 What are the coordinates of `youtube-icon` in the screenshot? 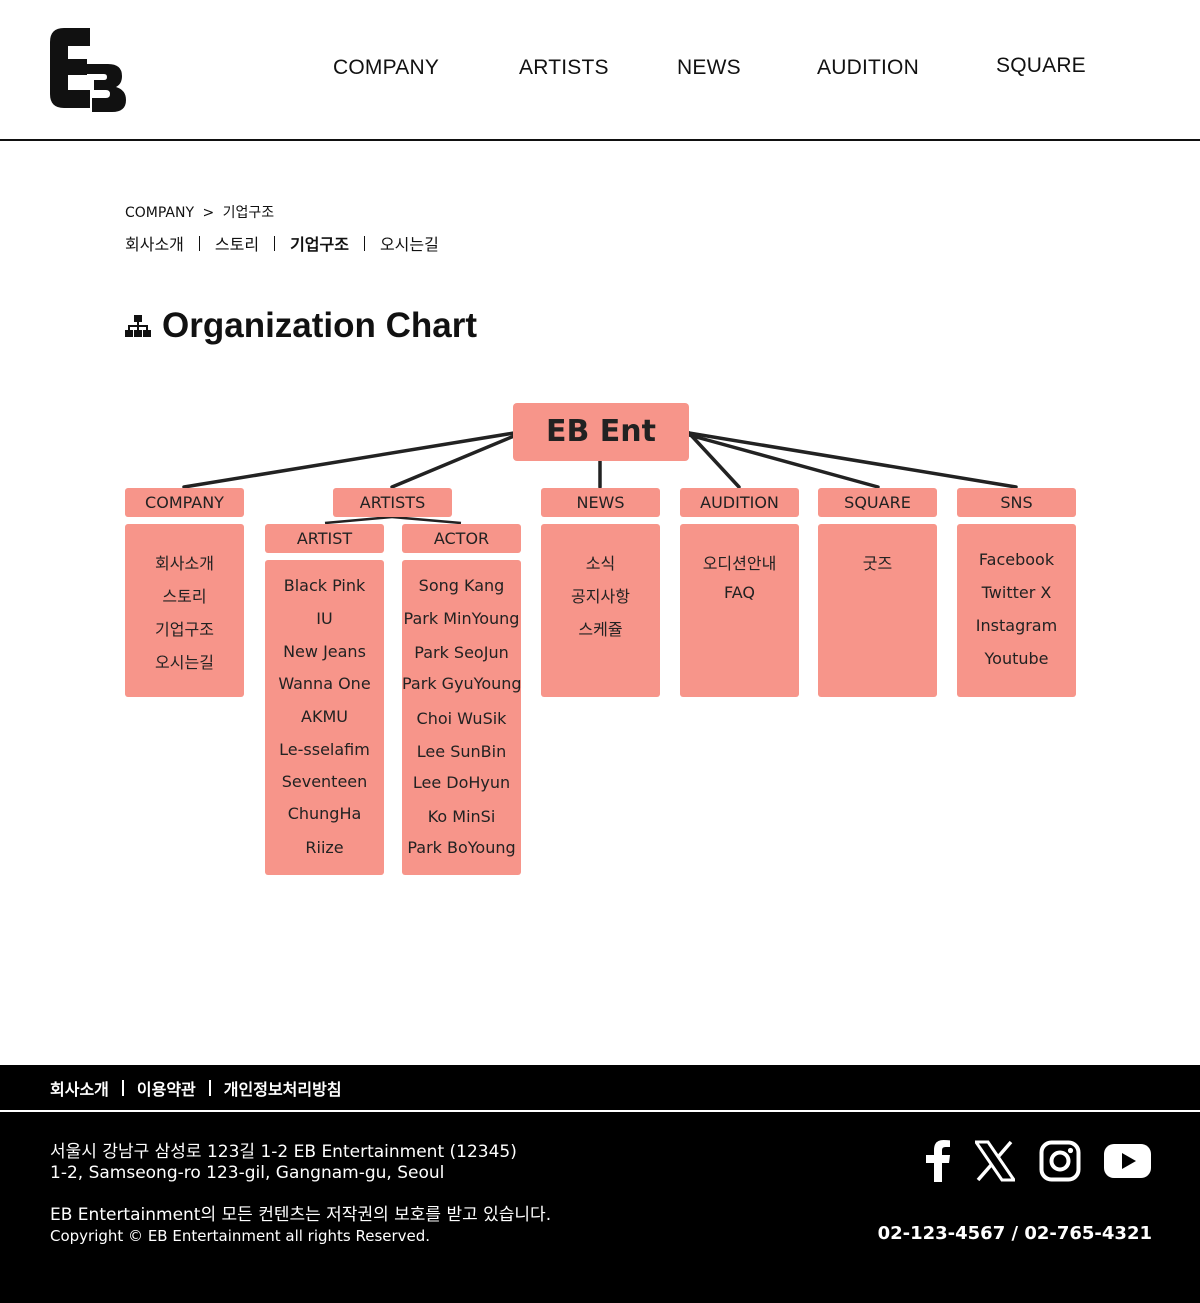 It's located at (1127, 1161).